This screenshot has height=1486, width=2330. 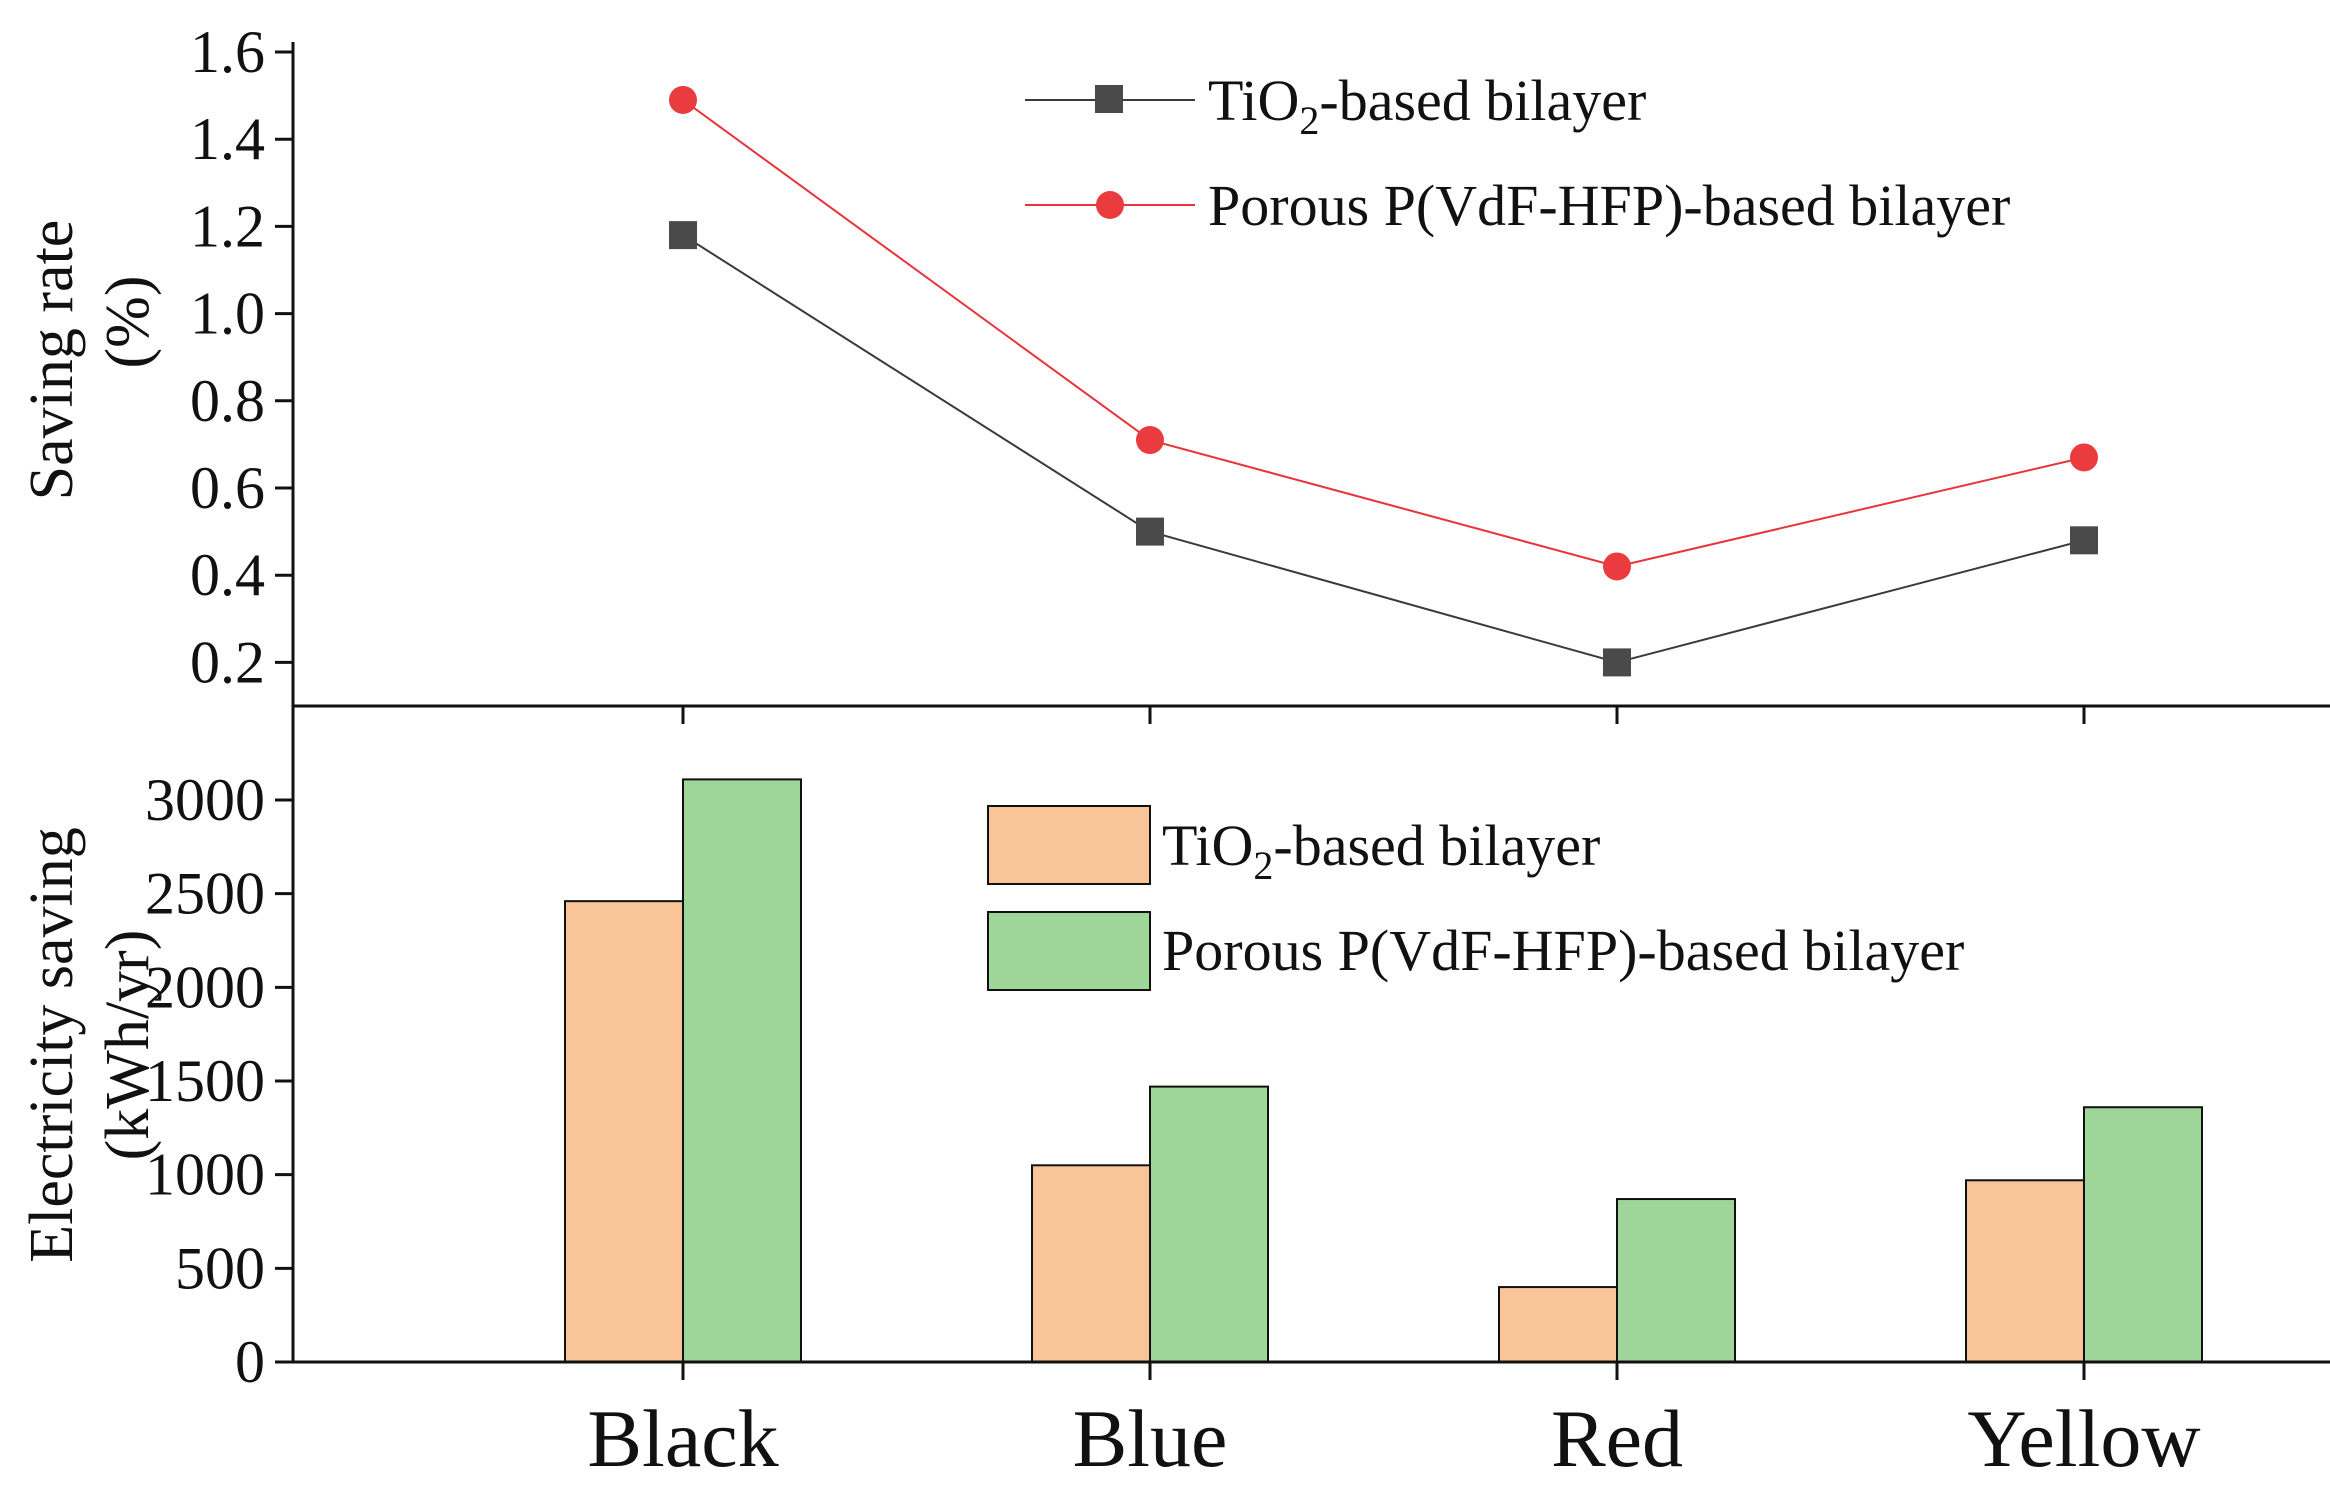 What do you see at coordinates (1110, 205) in the screenshot?
I see `legend-porous-circle-marker` at bounding box center [1110, 205].